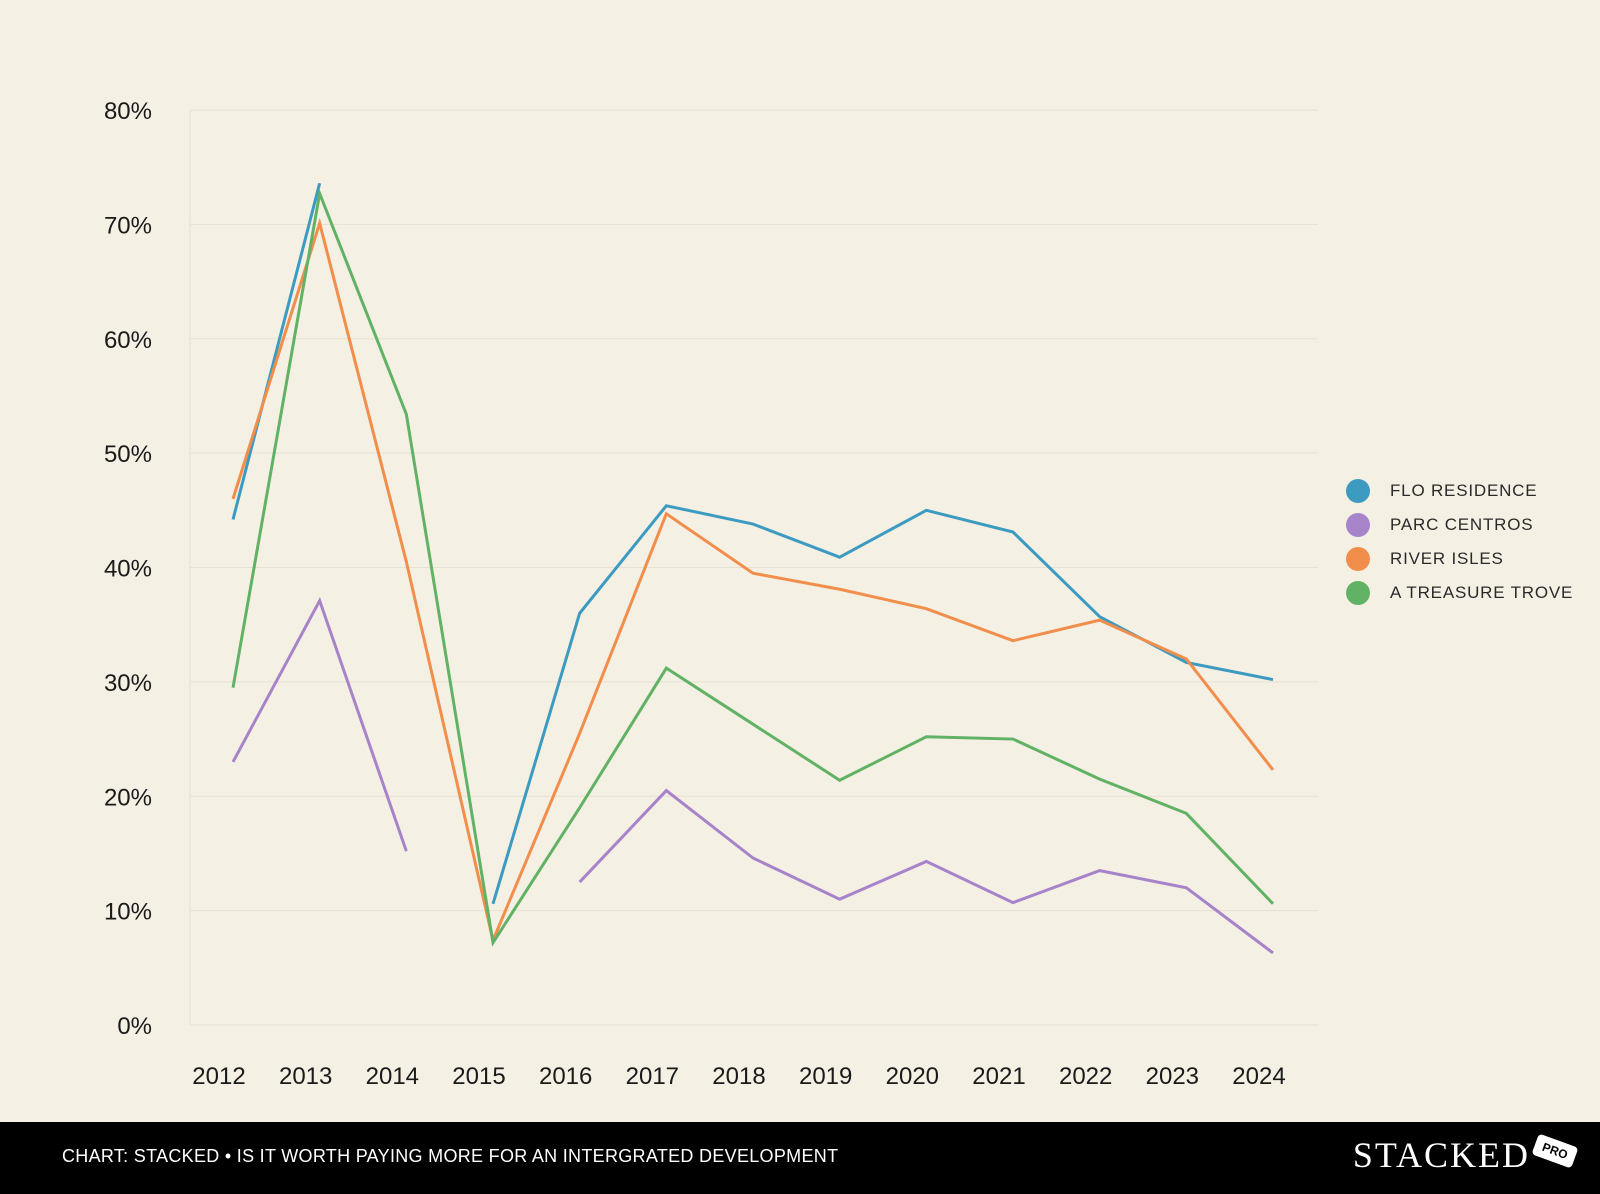 The width and height of the screenshot is (1600, 1194). Describe the element at coordinates (305, 1076) in the screenshot. I see `x-tick-label: 2013` at that location.